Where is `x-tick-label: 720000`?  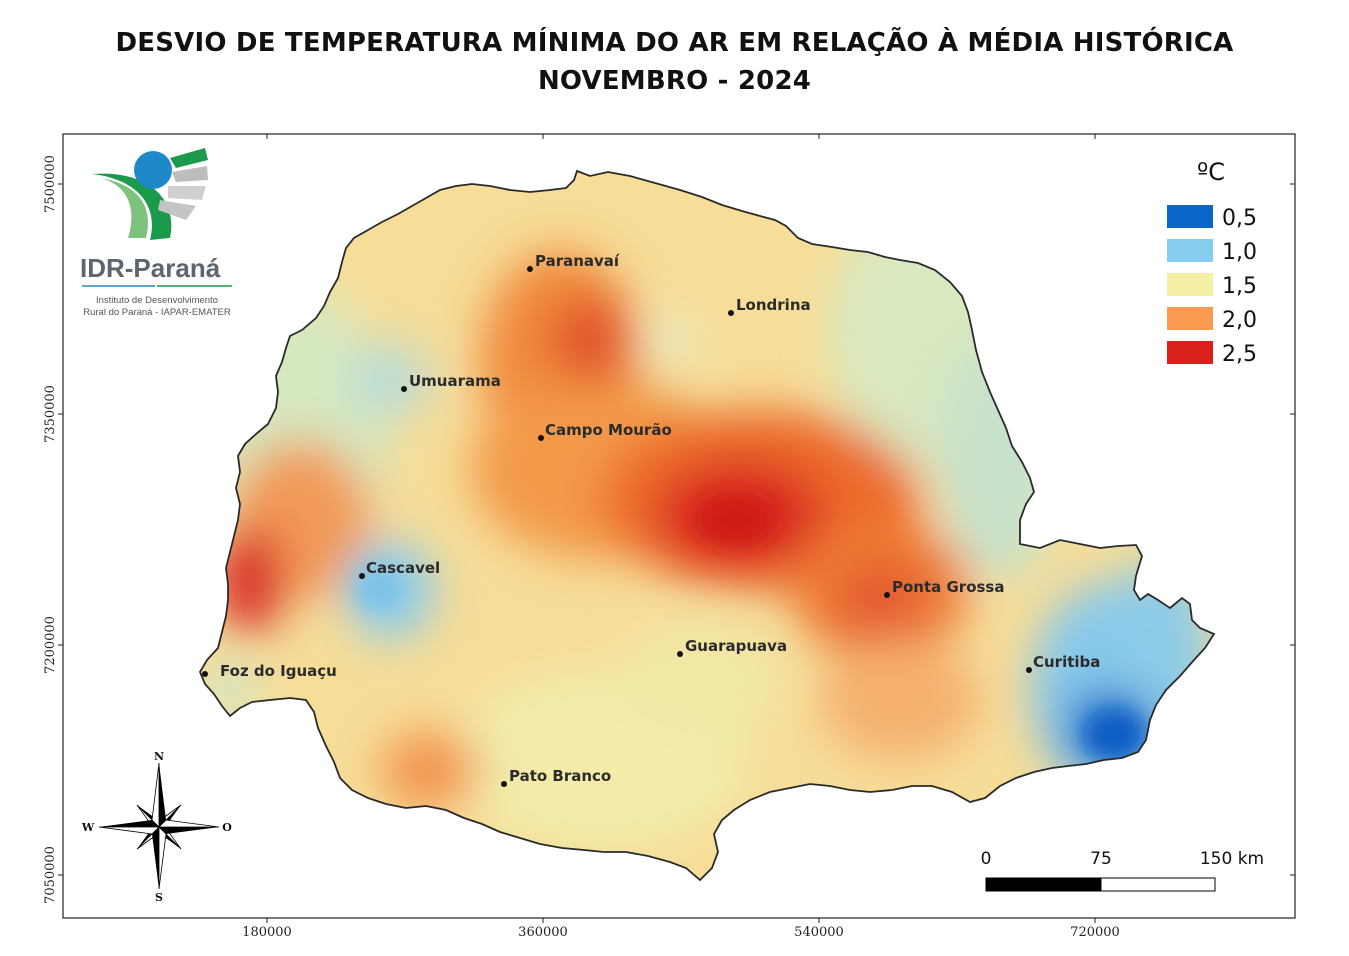 x-tick-label: 720000 is located at coordinates (1095, 932).